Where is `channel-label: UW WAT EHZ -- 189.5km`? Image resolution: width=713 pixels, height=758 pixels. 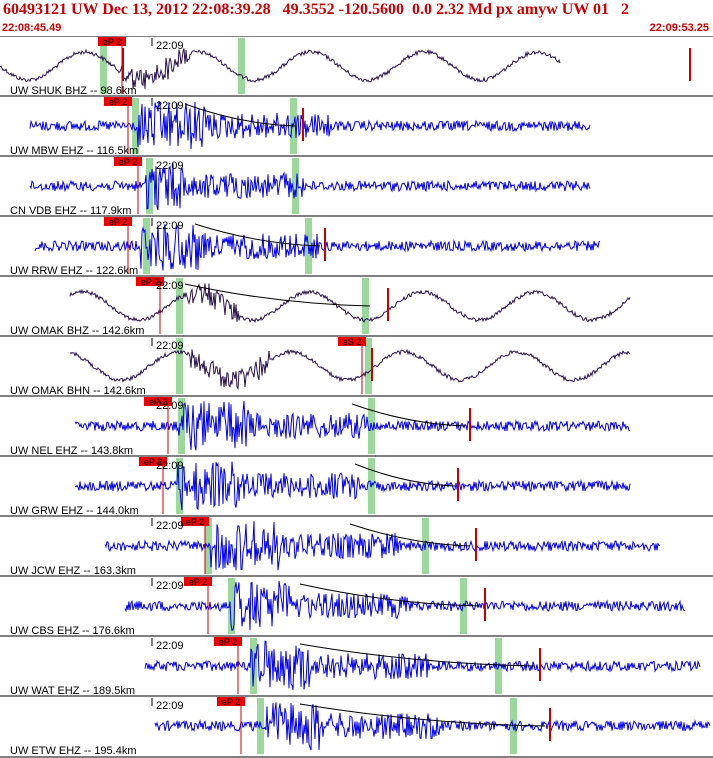
channel-label: UW WAT EHZ -- 189.5km is located at coordinates (72, 691).